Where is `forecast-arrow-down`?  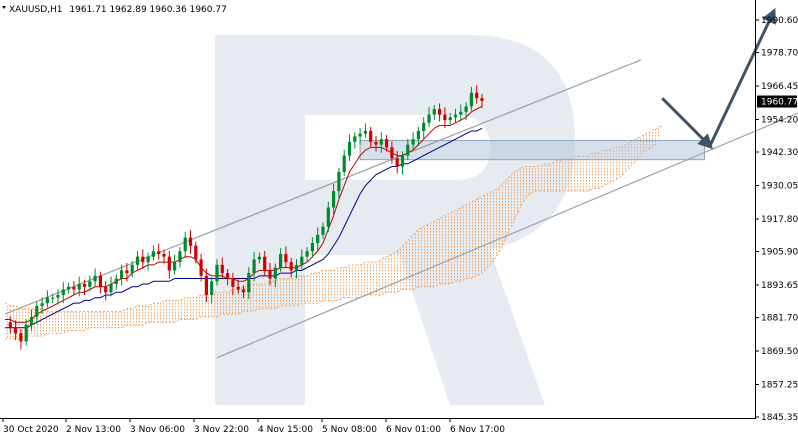
forecast-arrow-down is located at coordinates (687, 123).